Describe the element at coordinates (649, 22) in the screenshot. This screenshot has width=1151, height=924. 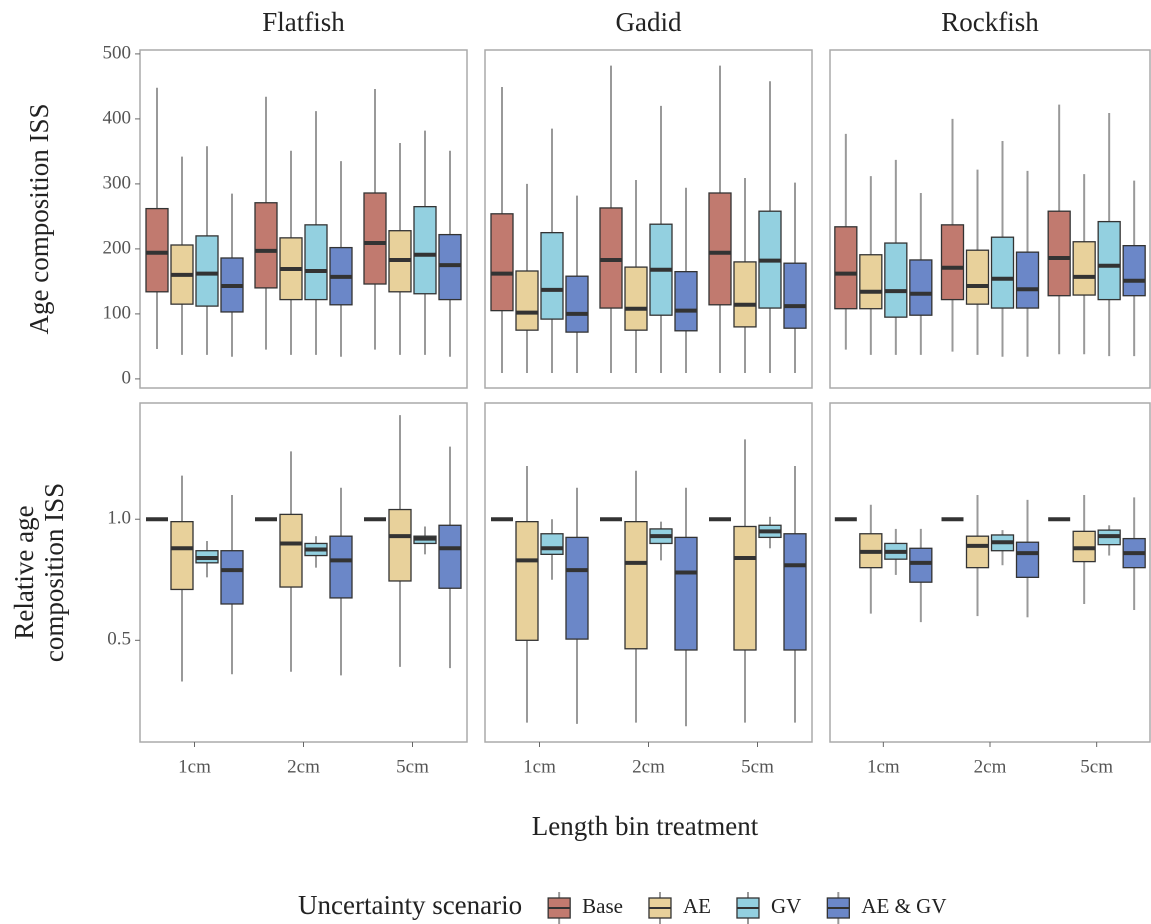
I see `facet-title: Gadid` at that location.